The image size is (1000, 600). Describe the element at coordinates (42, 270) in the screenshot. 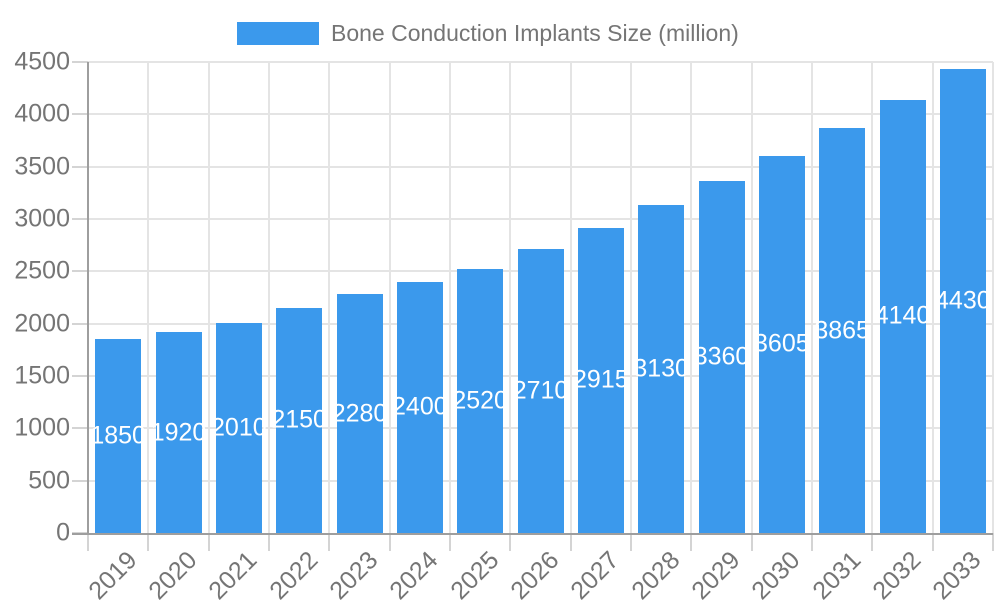

I see `y-axis-label: 2500` at that location.